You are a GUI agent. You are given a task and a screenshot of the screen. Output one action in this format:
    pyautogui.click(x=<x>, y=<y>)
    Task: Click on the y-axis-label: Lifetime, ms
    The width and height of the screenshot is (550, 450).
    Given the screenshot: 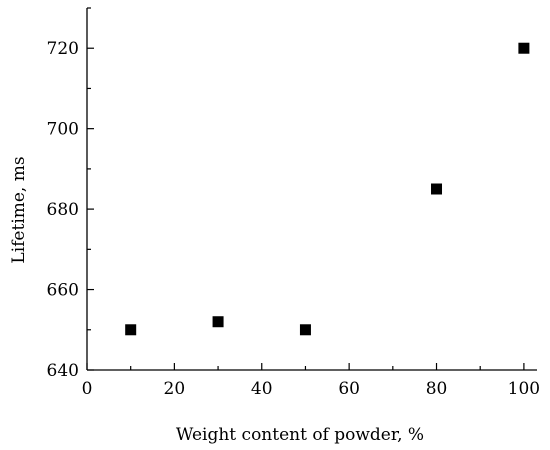 What is the action you would take?
    pyautogui.click(x=19, y=209)
    